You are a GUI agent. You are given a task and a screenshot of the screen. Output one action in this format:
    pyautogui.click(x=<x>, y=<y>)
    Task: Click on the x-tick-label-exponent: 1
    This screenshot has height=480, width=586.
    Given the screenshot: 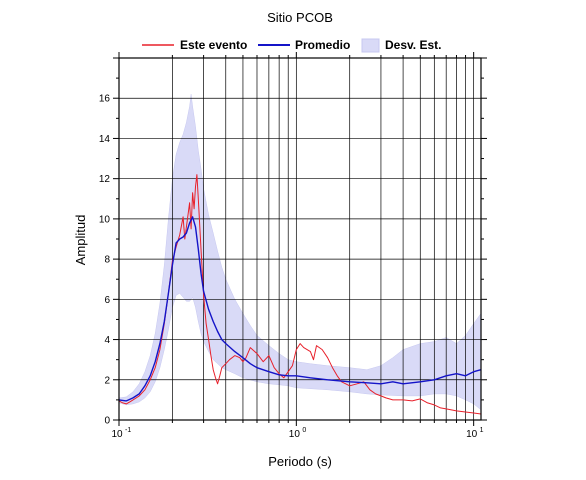 What is the action you would take?
    pyautogui.click(x=482, y=430)
    